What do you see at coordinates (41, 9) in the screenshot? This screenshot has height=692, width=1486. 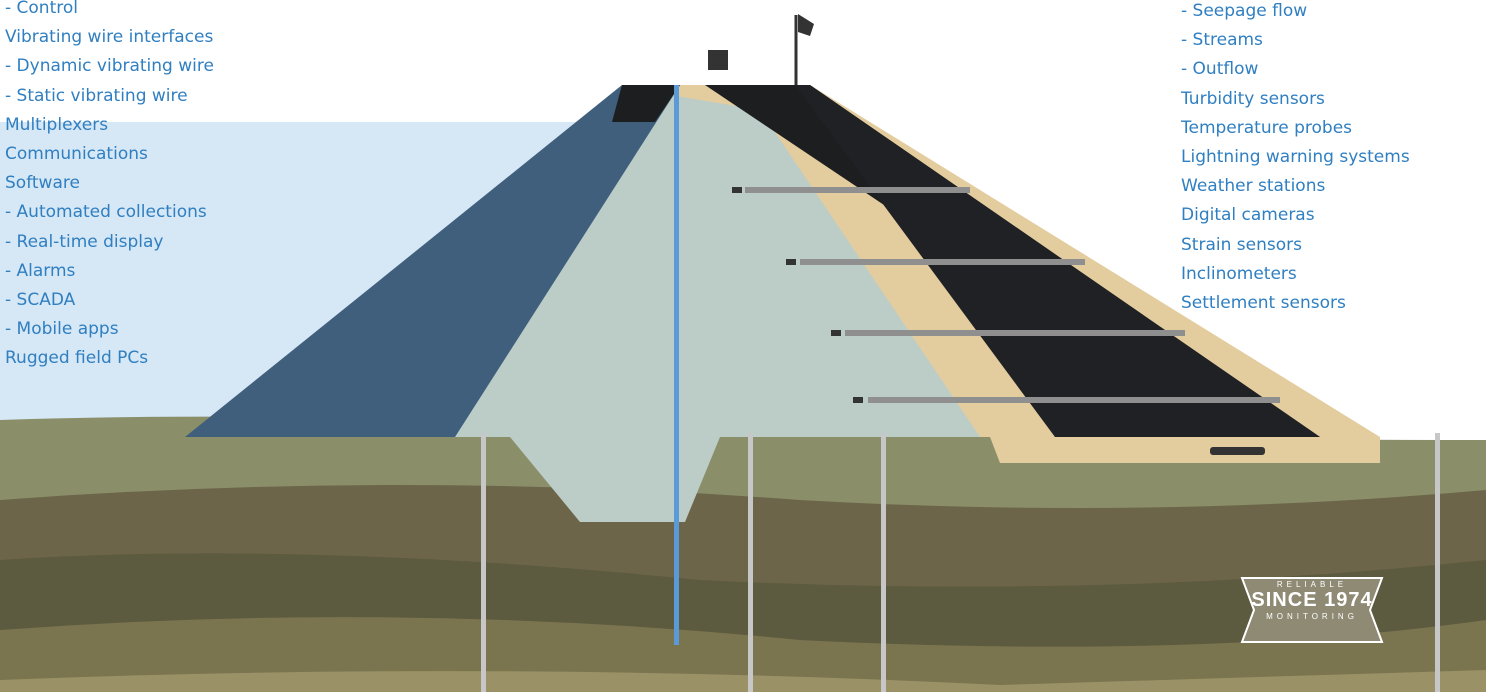 I see `list-item: - Control` at bounding box center [41, 9].